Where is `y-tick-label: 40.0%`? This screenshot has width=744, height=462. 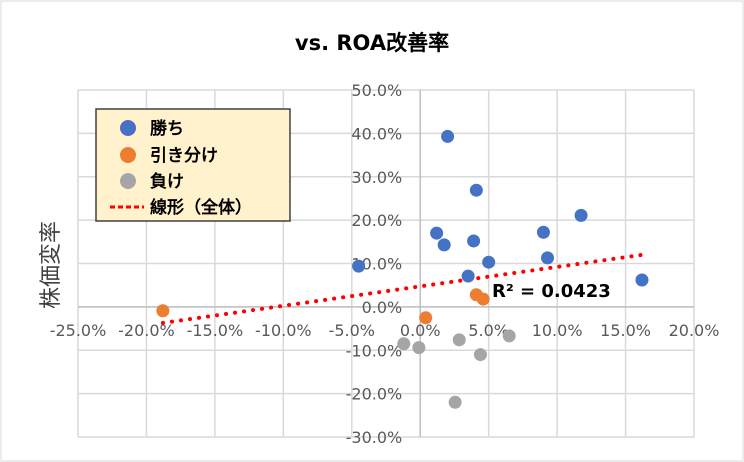 y-tick-label: 40.0% is located at coordinates (376, 133).